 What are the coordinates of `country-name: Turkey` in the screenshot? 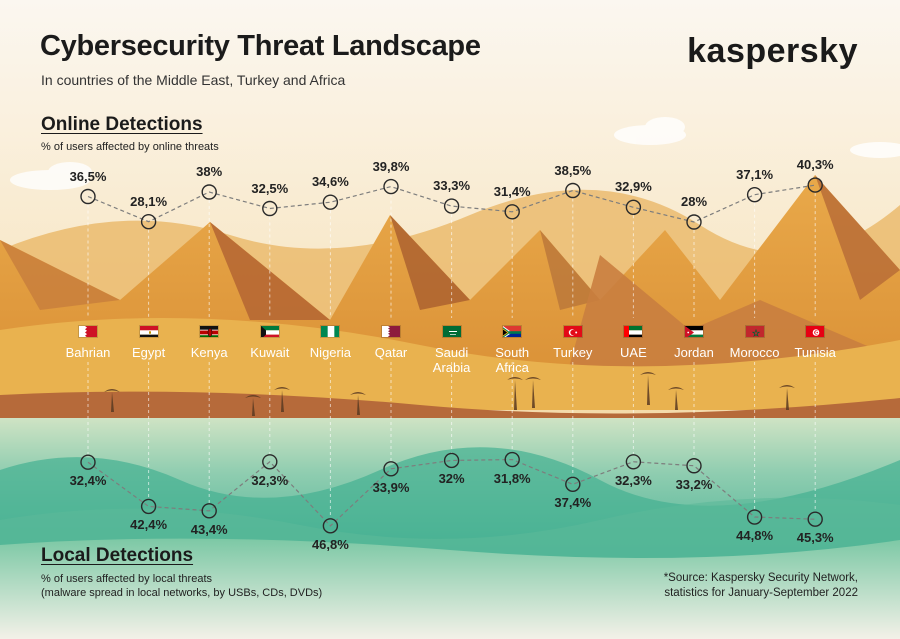 It's located at (573, 352).